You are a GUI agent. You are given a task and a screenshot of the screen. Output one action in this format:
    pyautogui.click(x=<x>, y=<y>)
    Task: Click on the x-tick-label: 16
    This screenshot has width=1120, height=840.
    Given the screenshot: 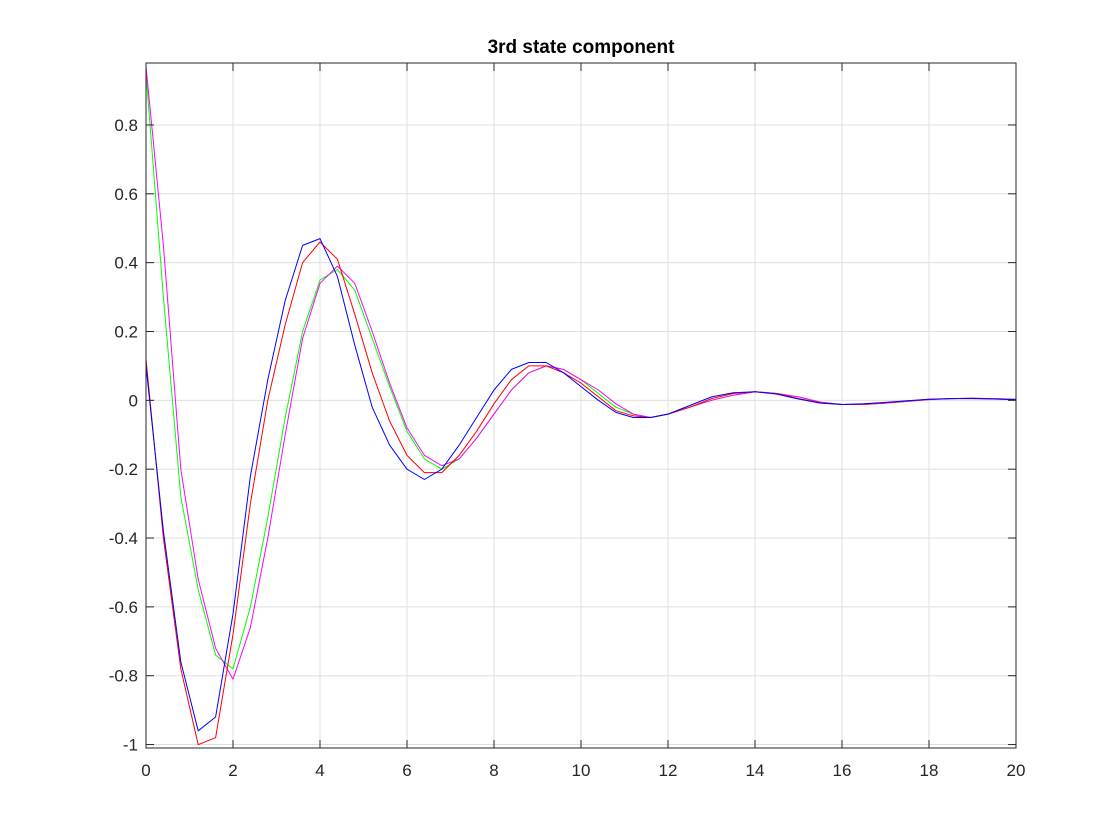 What is the action you would take?
    pyautogui.click(x=842, y=770)
    